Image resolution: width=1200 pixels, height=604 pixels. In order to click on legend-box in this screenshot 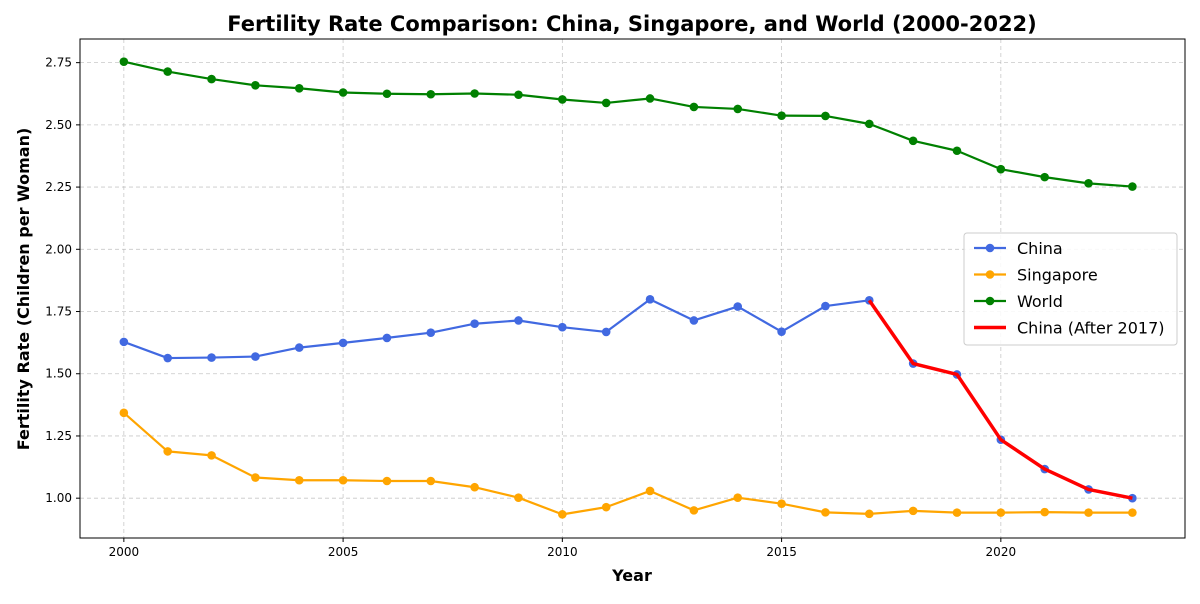, I will do `click(1070, 289)`.